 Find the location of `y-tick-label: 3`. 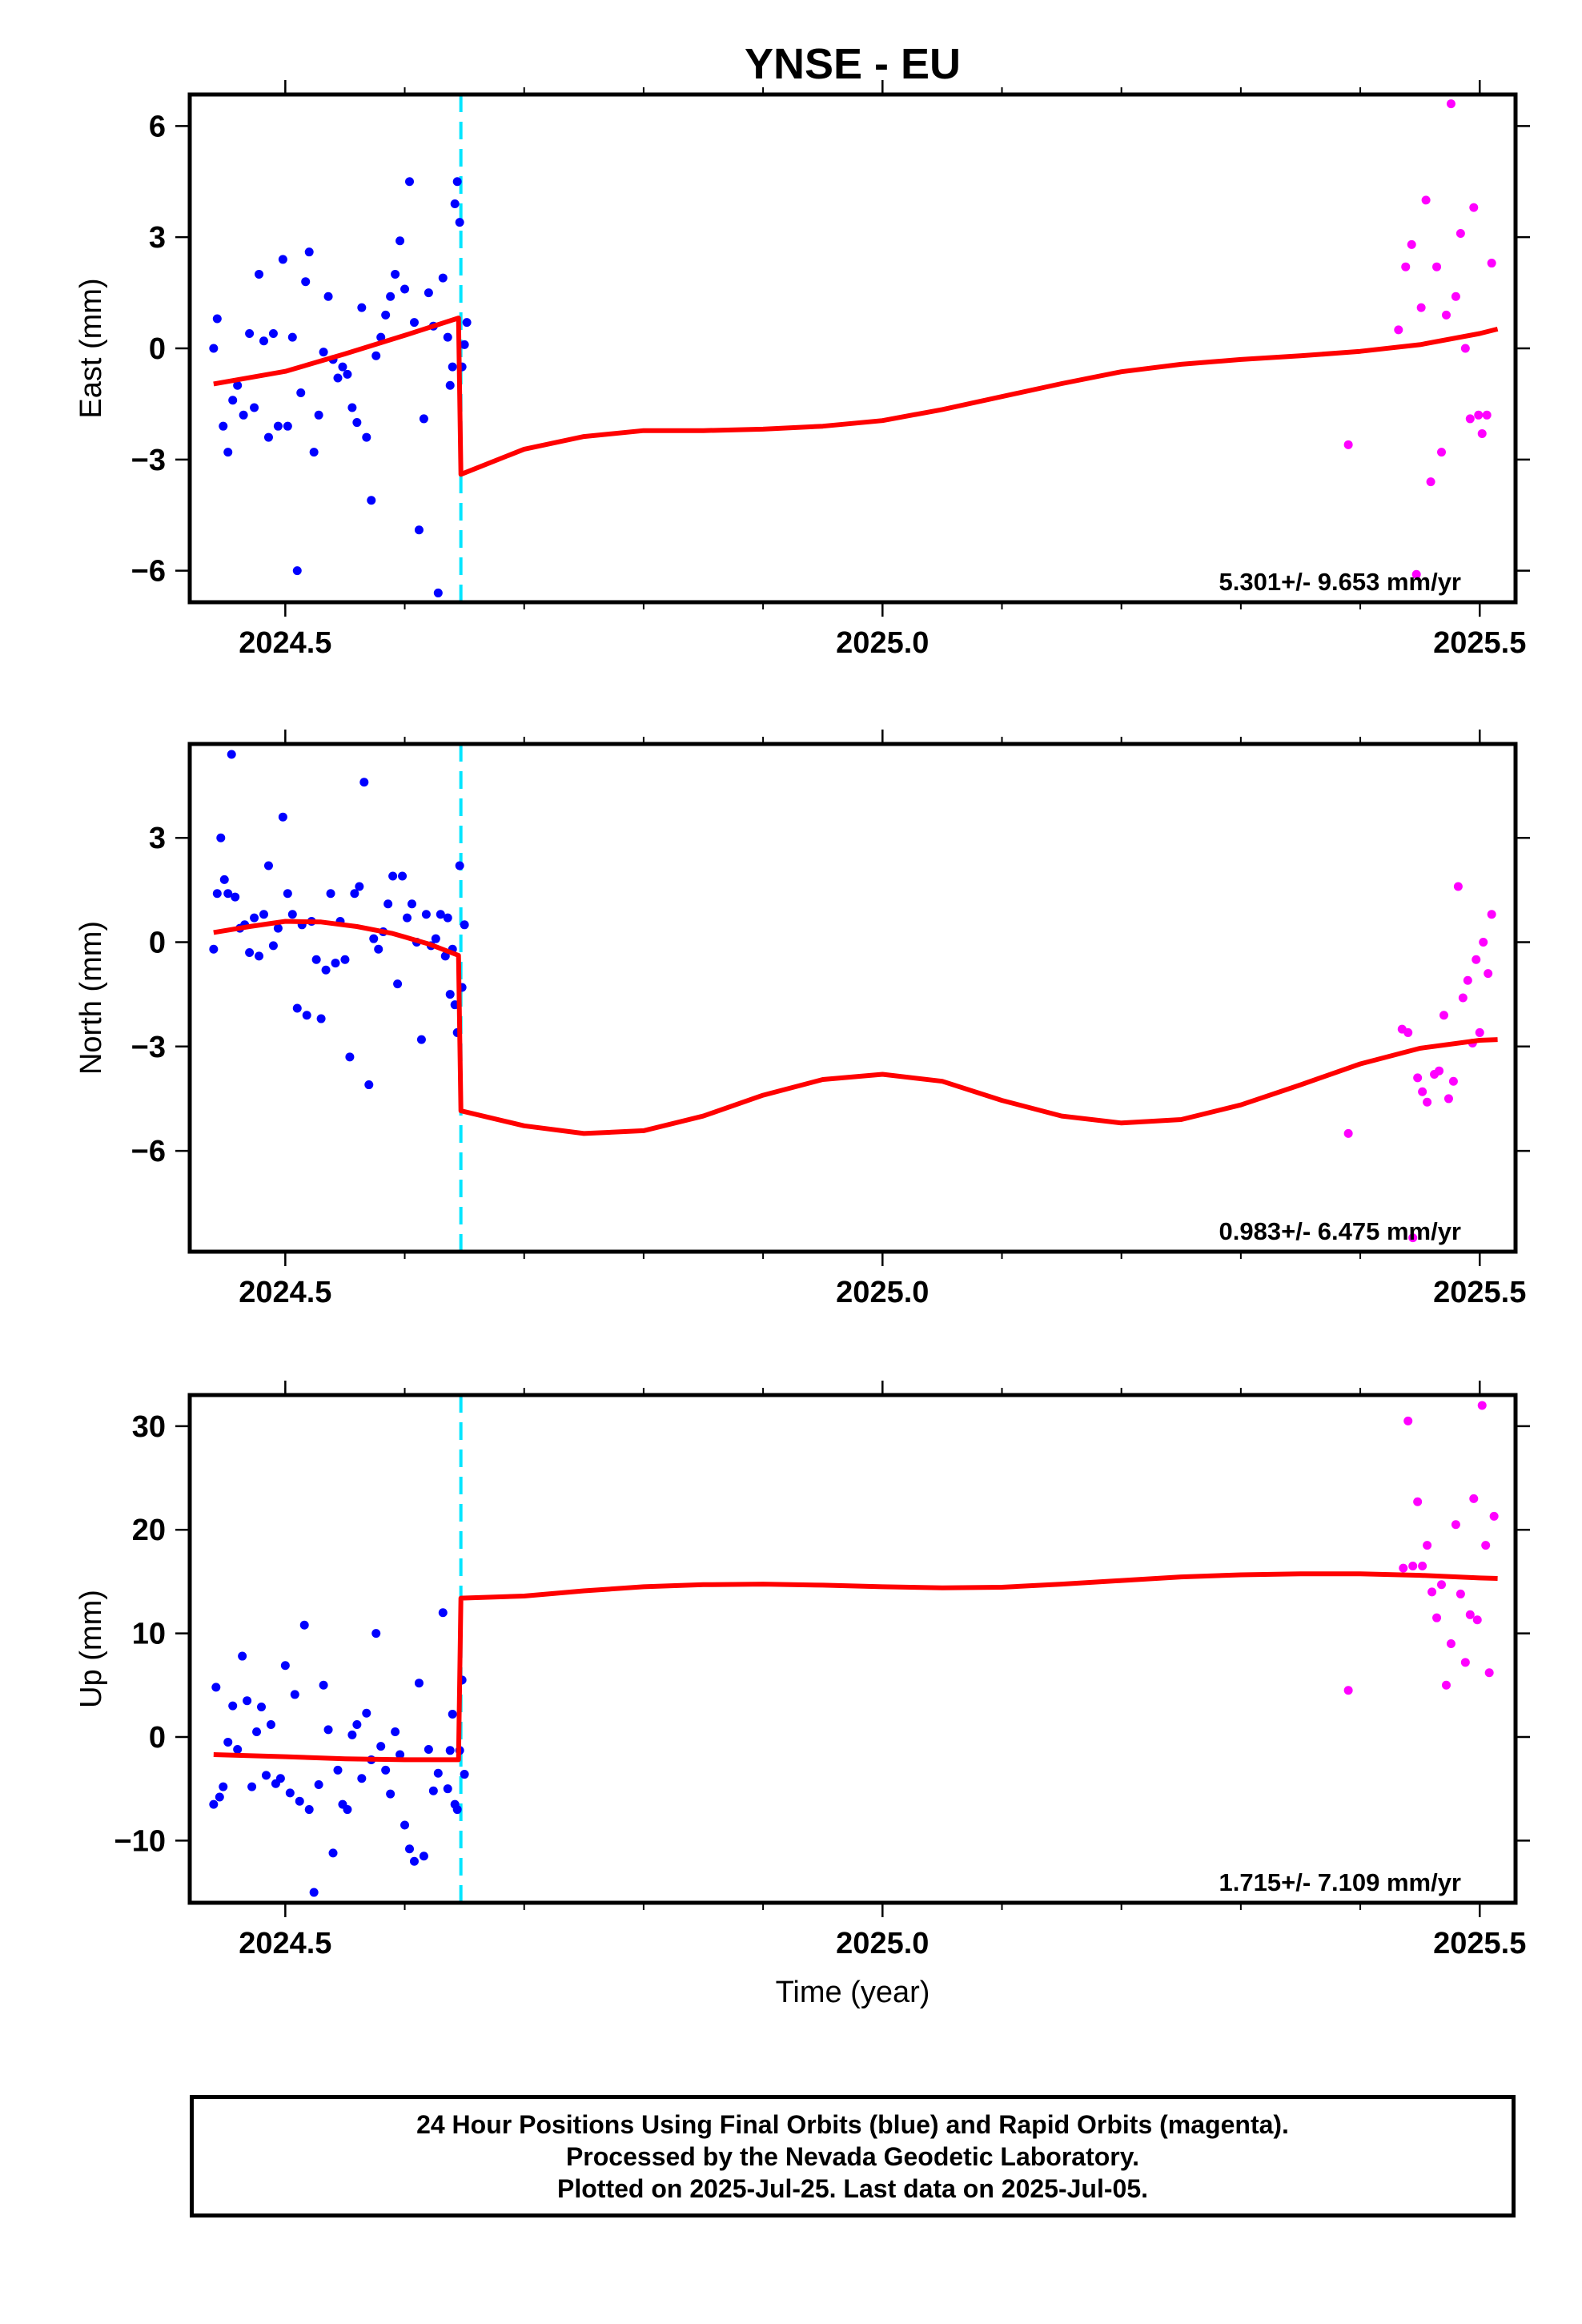

y-tick-label: 3 is located at coordinates (157, 839).